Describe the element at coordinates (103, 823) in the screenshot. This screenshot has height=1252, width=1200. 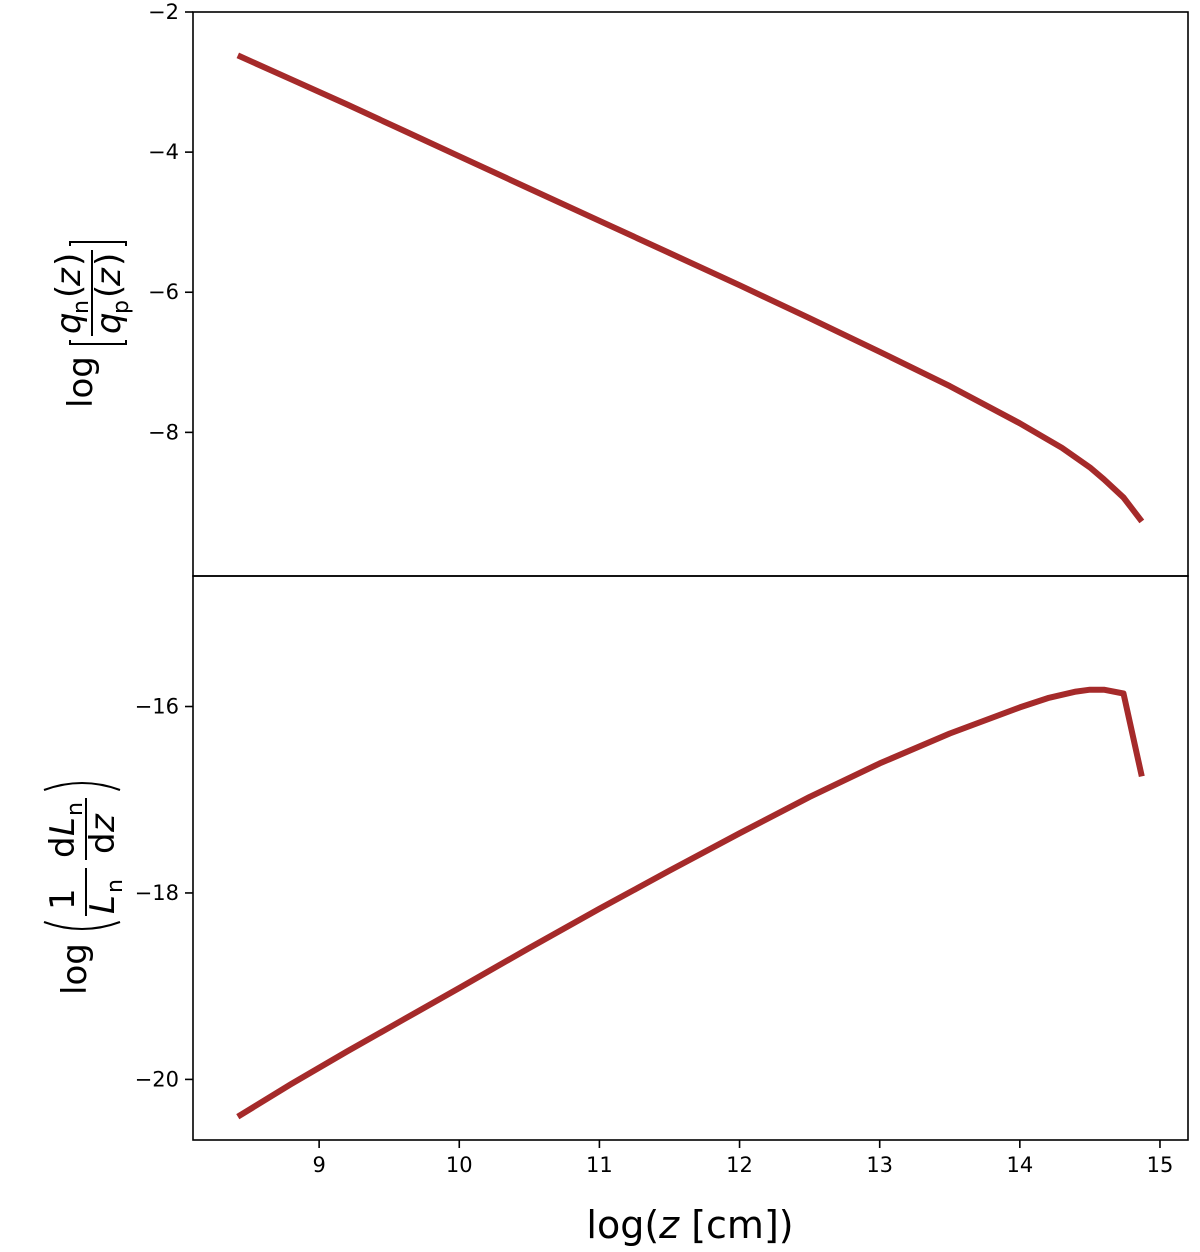
I see `bottom-ylabel-dz: z` at that location.